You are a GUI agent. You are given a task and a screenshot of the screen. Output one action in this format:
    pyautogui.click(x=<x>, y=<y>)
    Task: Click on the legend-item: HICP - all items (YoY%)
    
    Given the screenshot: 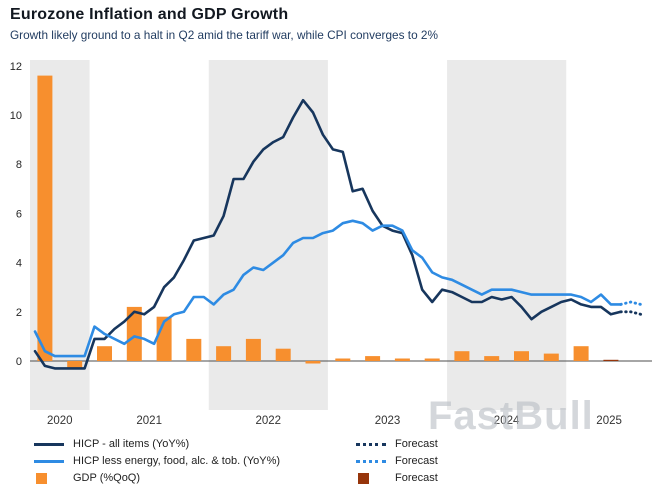 What is the action you would take?
    pyautogui.click(x=195, y=444)
    